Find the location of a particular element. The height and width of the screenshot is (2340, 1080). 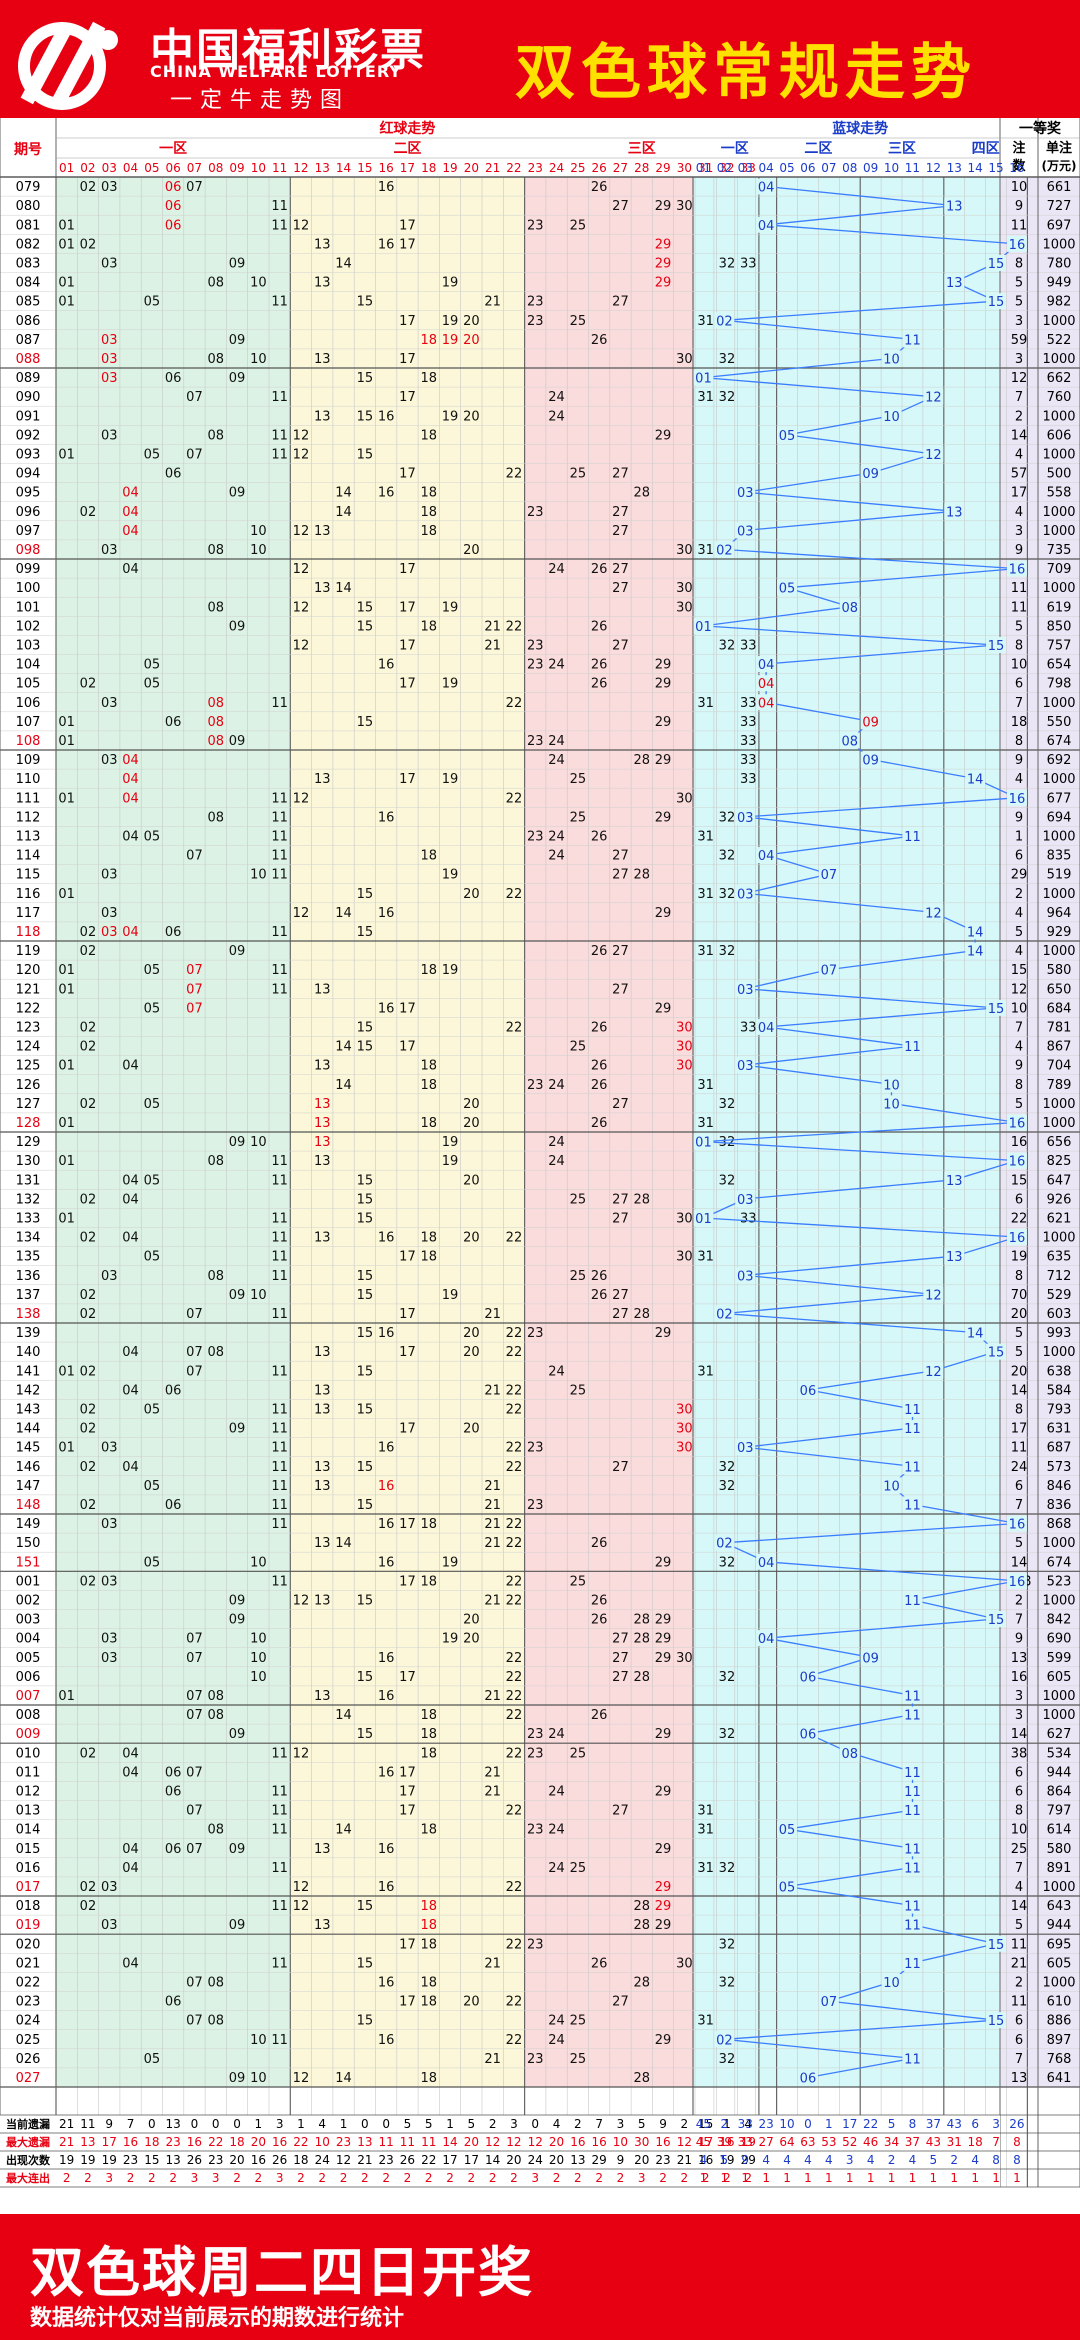

red-ball: 04 is located at coordinates (130, 779).